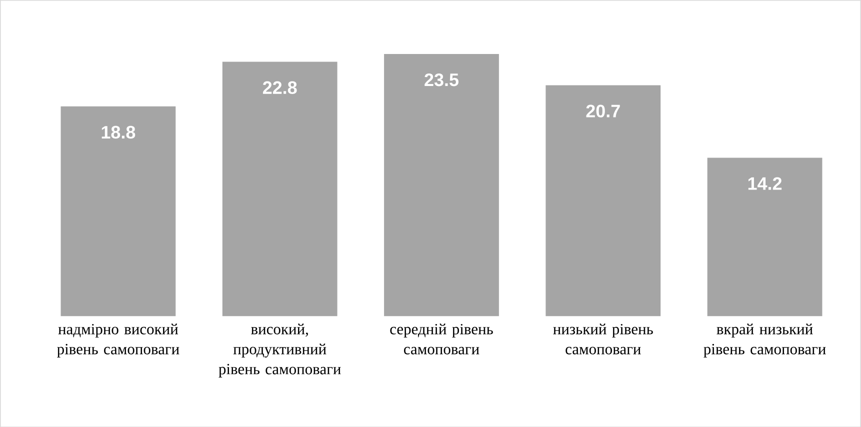 The image size is (861, 427). I want to click on data-label: 18.8, so click(119, 132).